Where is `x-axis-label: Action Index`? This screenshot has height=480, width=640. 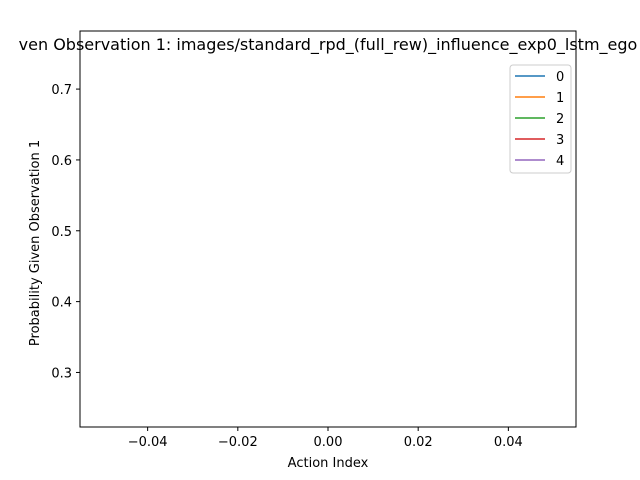
x-axis-label: Action Index is located at coordinates (328, 463).